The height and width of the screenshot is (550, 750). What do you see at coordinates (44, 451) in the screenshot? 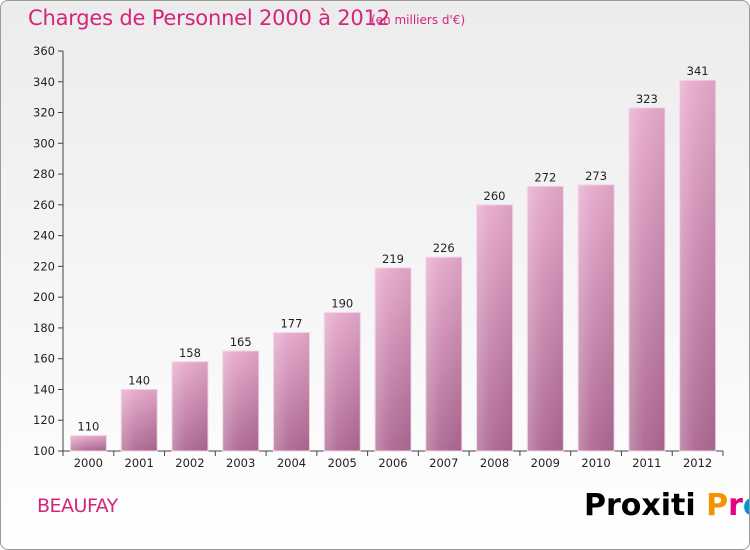
I see `y-tick-label: 100` at bounding box center [44, 451].